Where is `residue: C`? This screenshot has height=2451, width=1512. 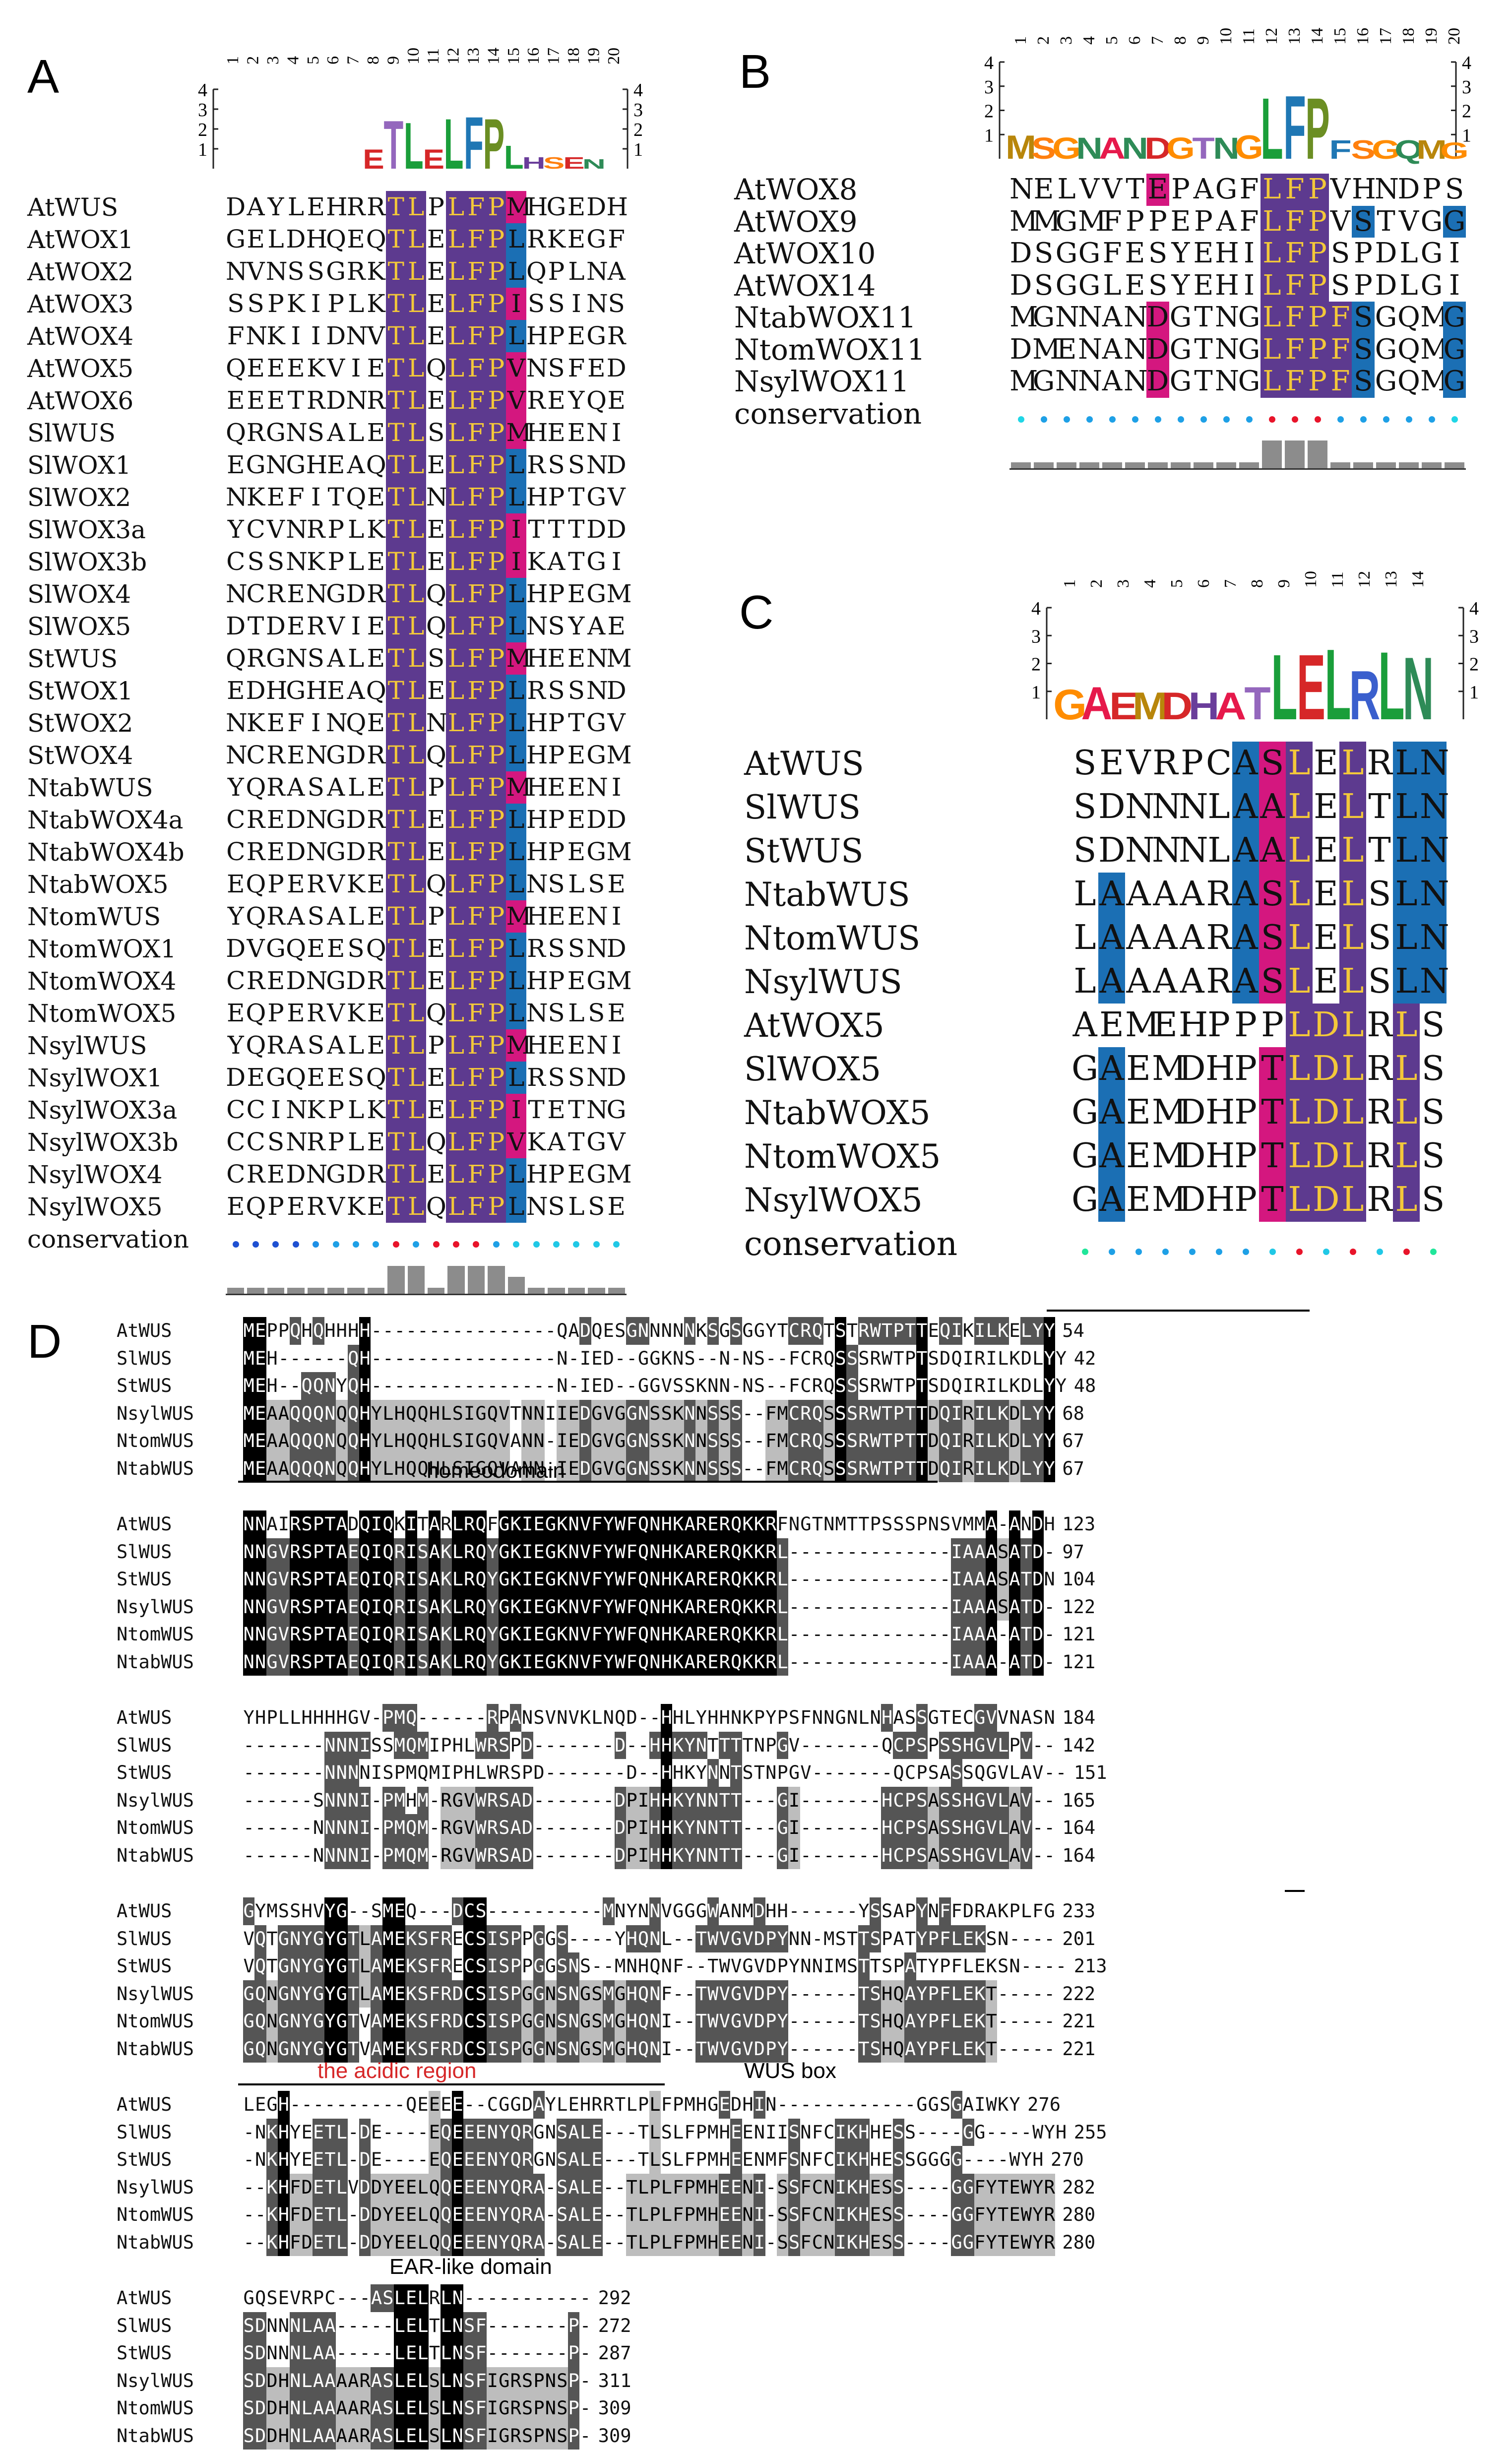 residue: C is located at coordinates (493, 2105).